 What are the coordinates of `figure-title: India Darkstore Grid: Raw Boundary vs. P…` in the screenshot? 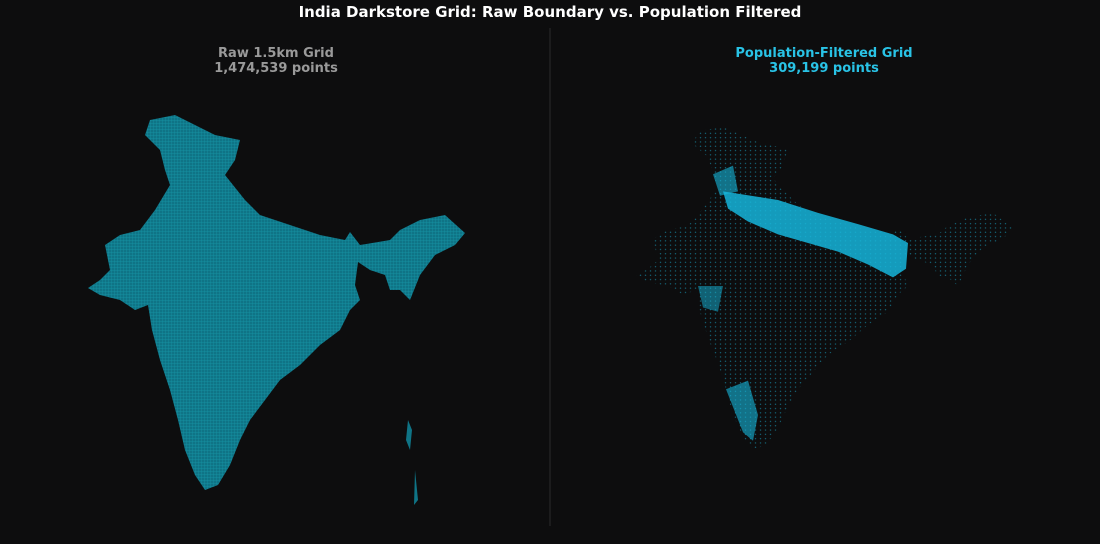 It's located at (550, 12).